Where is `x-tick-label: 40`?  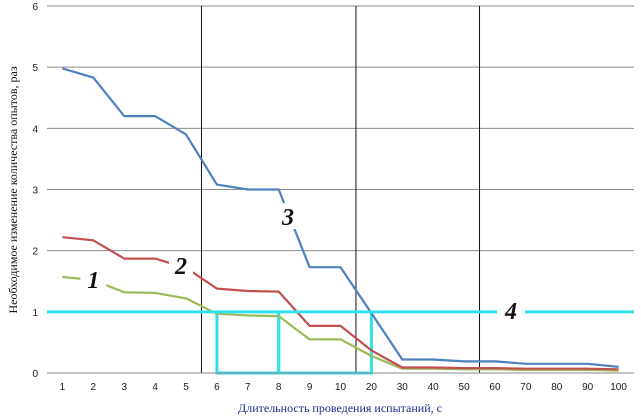 x-tick-label: 40 is located at coordinates (434, 387).